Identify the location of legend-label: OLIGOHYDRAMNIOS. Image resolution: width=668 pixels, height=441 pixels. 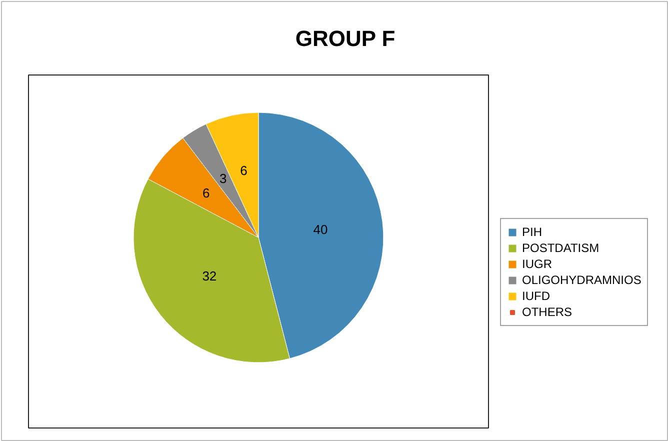
(582, 280).